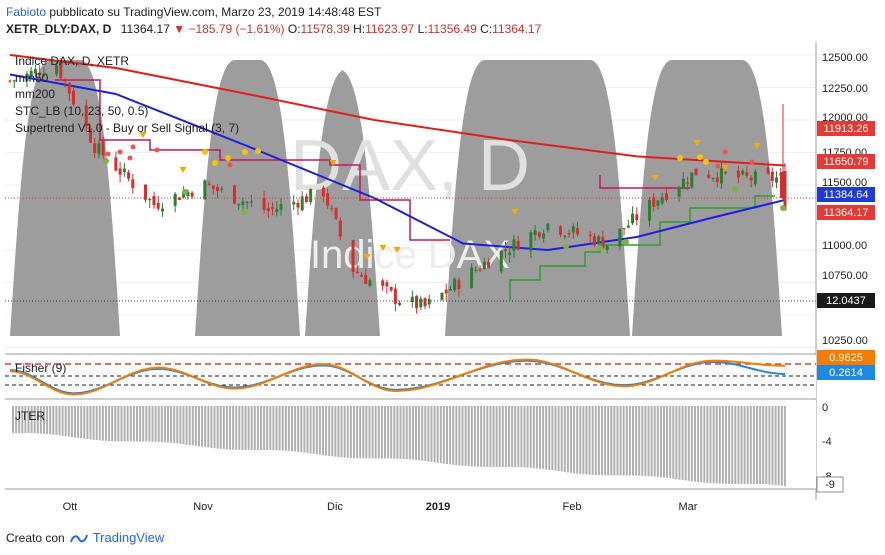 The height and width of the screenshot is (555, 885). What do you see at coordinates (845, 276) in the screenshot?
I see `price-tick: 10750.00` at bounding box center [845, 276].